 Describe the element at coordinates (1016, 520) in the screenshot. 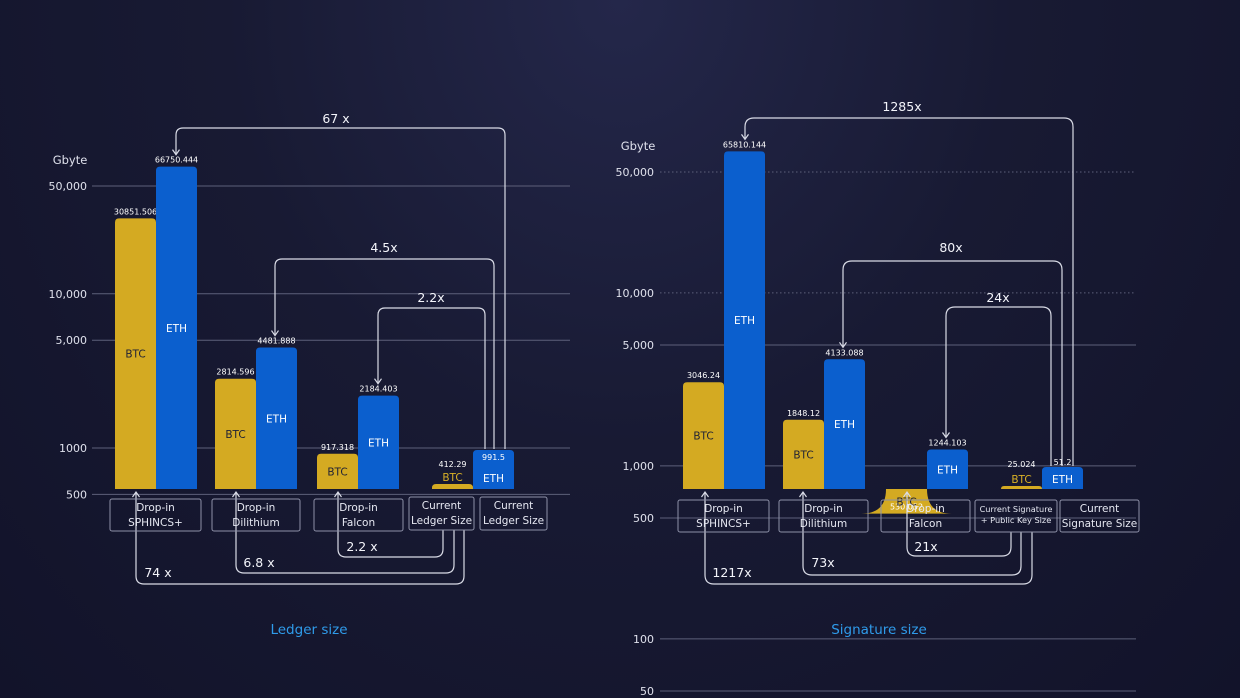

I see `chart2-category-label: + Public Key Size` at that location.